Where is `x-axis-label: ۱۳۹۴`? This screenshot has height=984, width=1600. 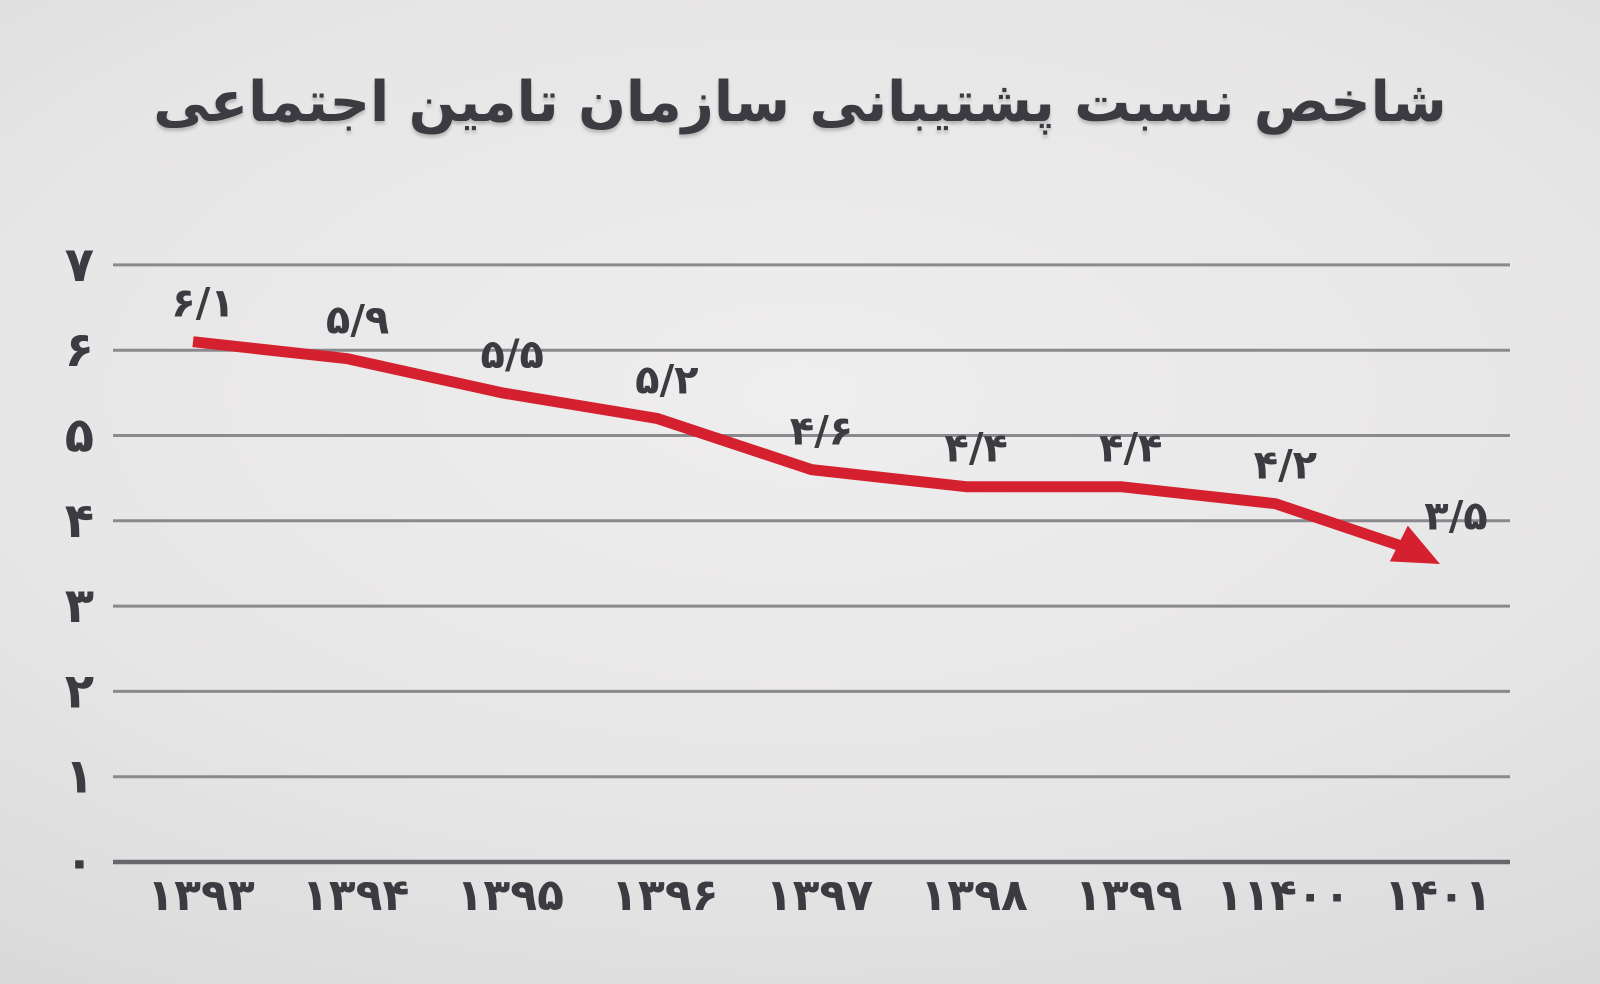
x-axis-label: ۱۳۹۴ is located at coordinates (355, 895).